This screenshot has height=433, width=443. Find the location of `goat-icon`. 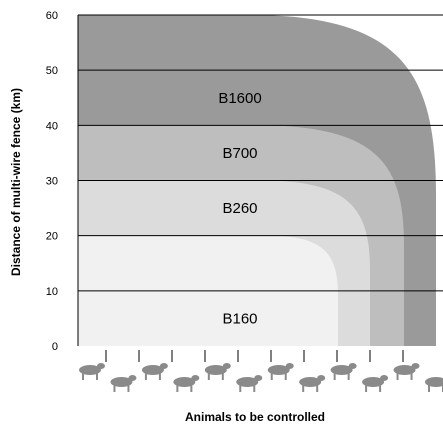

goat-icon is located at coordinates (249, 383).